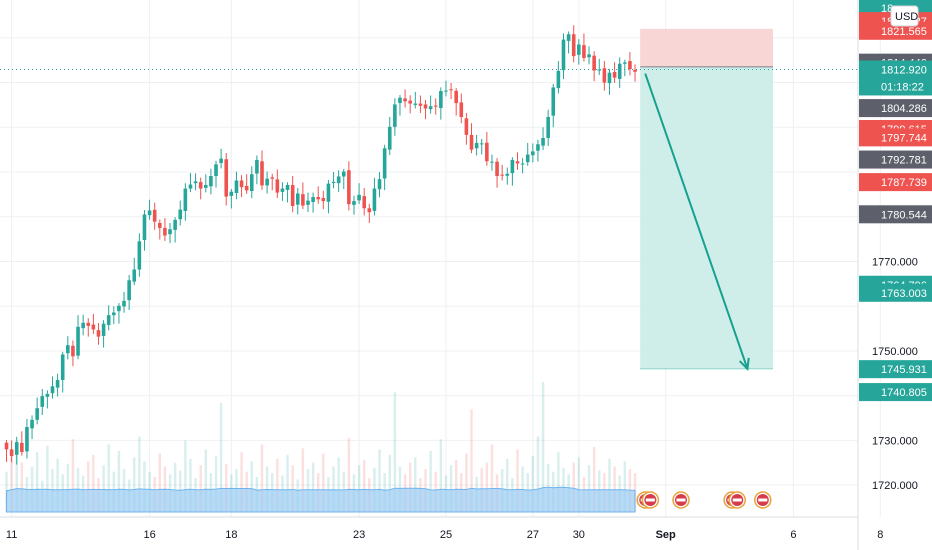 This screenshot has height=550, width=932. What do you see at coordinates (706, 47) in the screenshot?
I see `stop-loss-zone` at bounding box center [706, 47].